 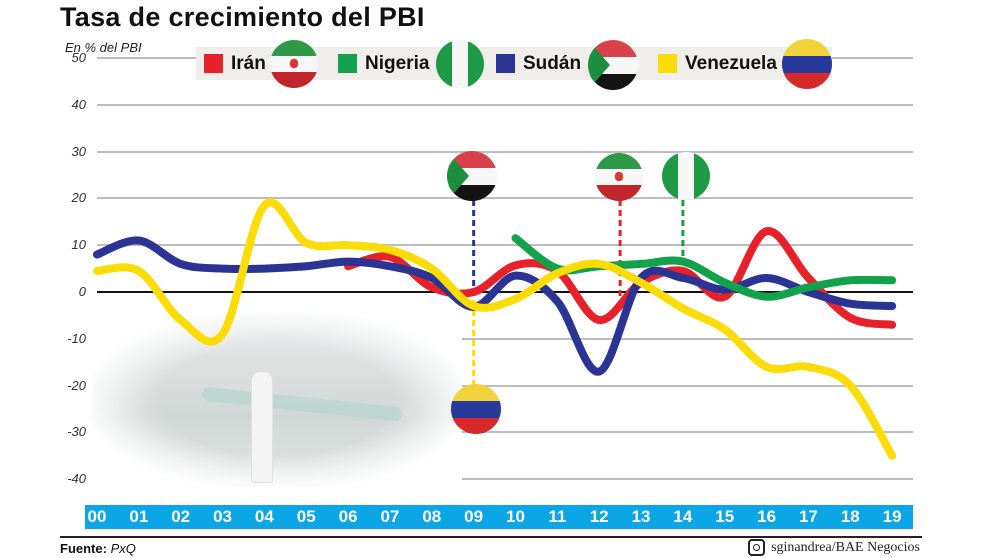 What do you see at coordinates (181, 516) in the screenshot?
I see `x-tick-label: 02` at bounding box center [181, 516].